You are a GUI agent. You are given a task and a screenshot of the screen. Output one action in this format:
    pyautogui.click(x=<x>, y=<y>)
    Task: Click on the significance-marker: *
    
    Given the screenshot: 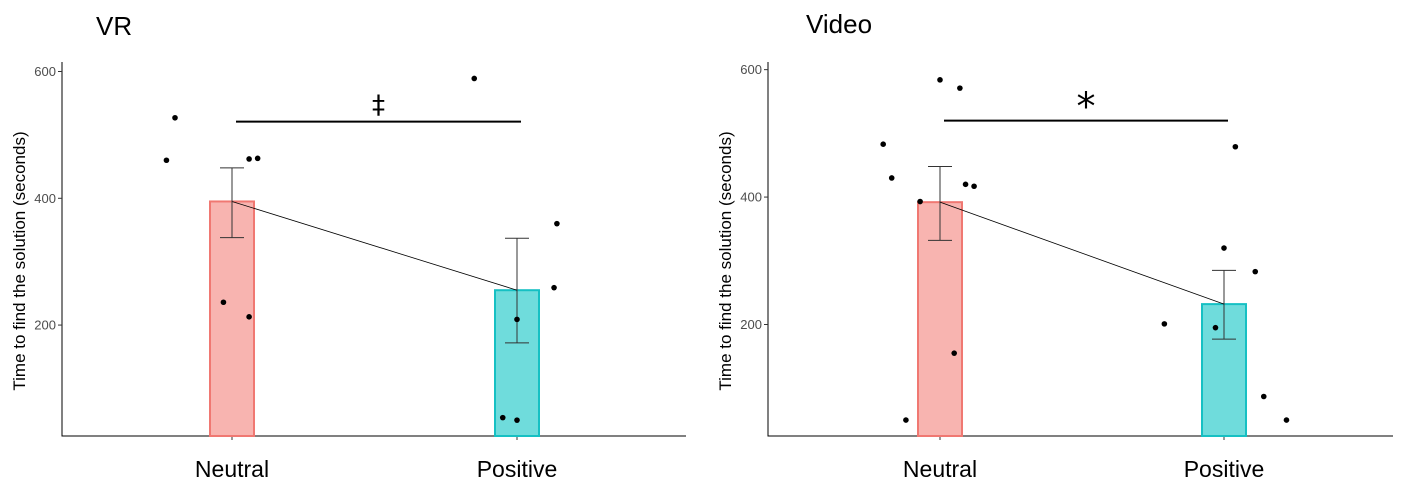 What is the action you would take?
    pyautogui.click(x=1086, y=107)
    